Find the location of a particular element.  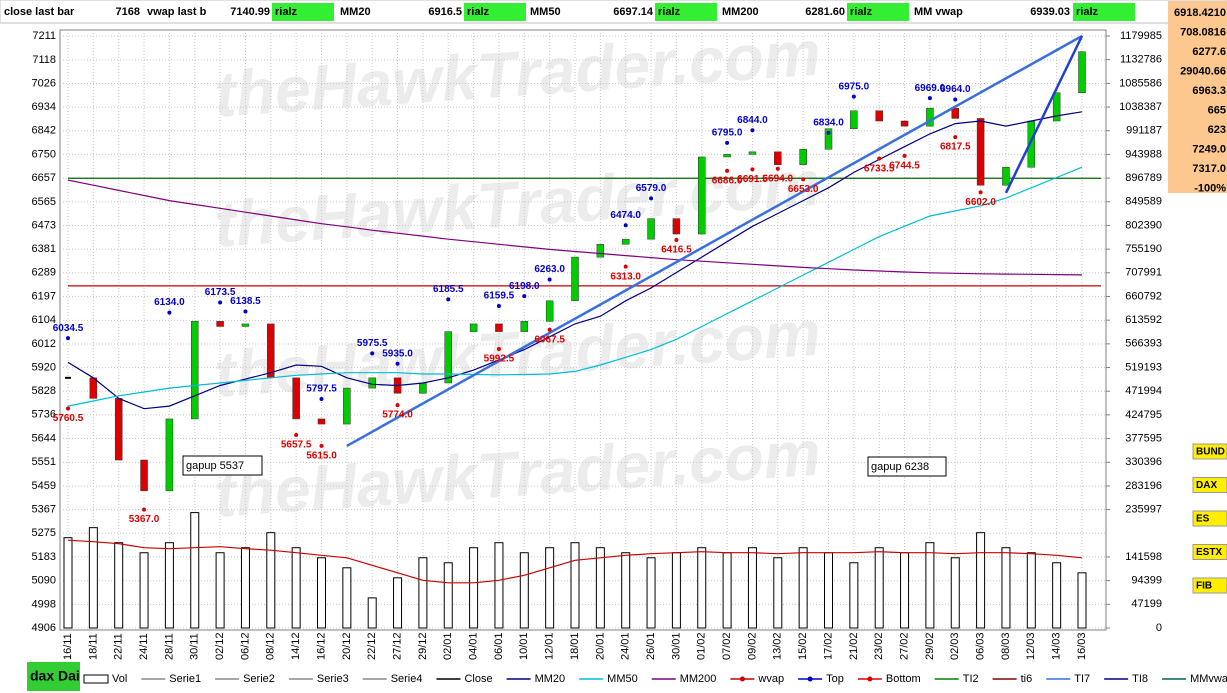

legend-label: MM50 is located at coordinates (622, 679).